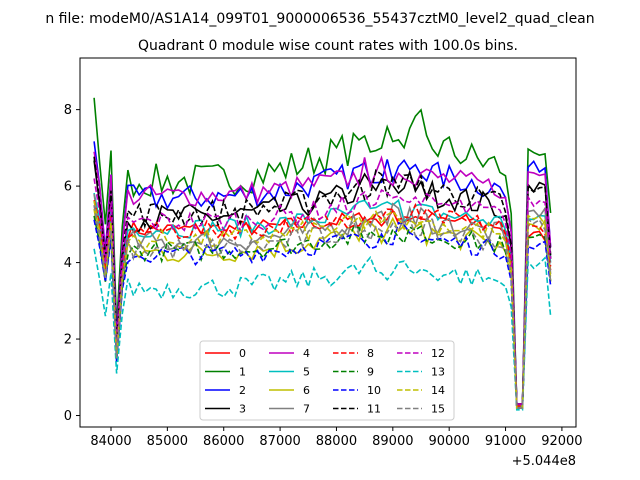  I want to click on x-tick-label-5: 89000, so click(392, 441).